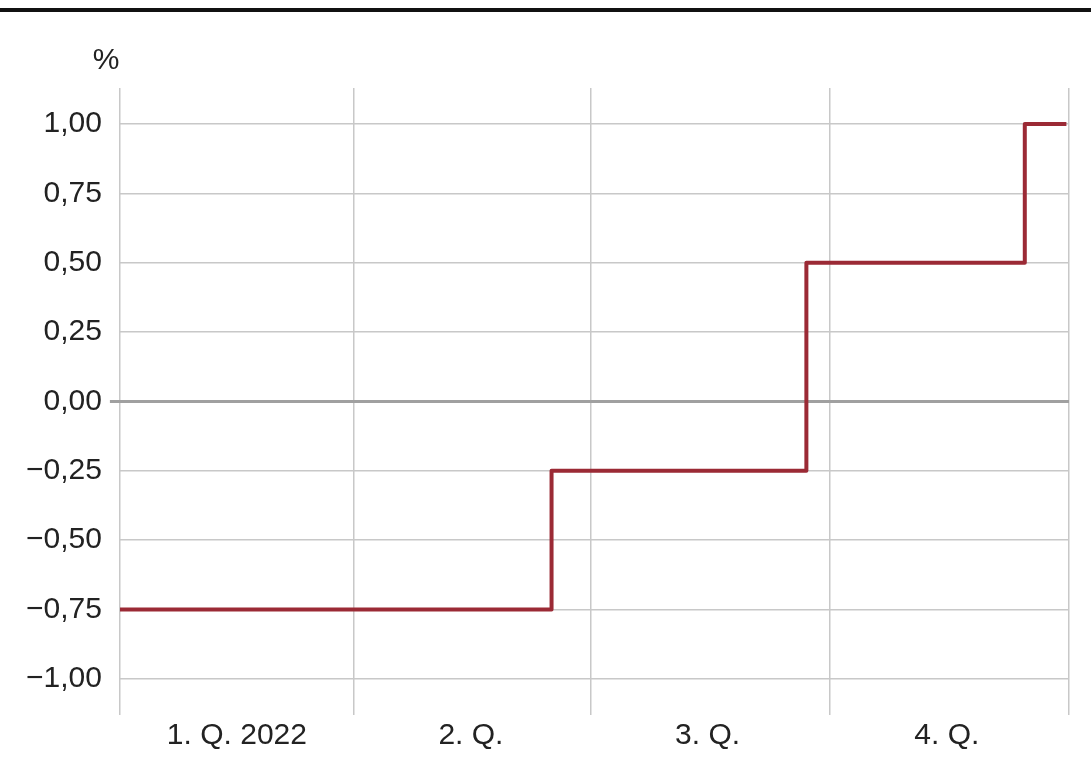 This screenshot has height=765, width=1091. I want to click on y-tick-label: 0,50, so click(72, 261).